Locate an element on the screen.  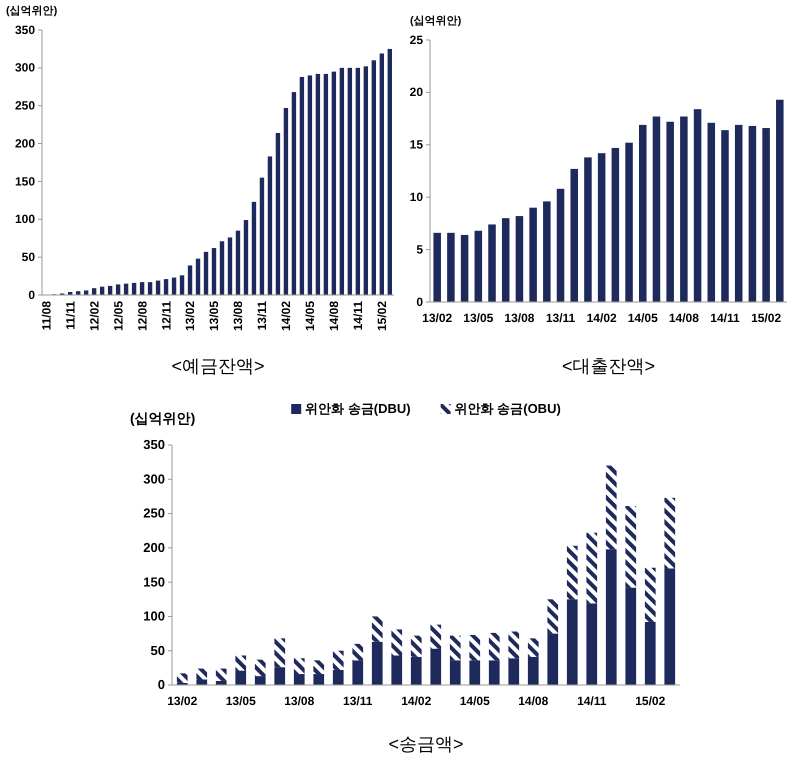
y-tick-label: 15 is located at coordinates (417, 145).